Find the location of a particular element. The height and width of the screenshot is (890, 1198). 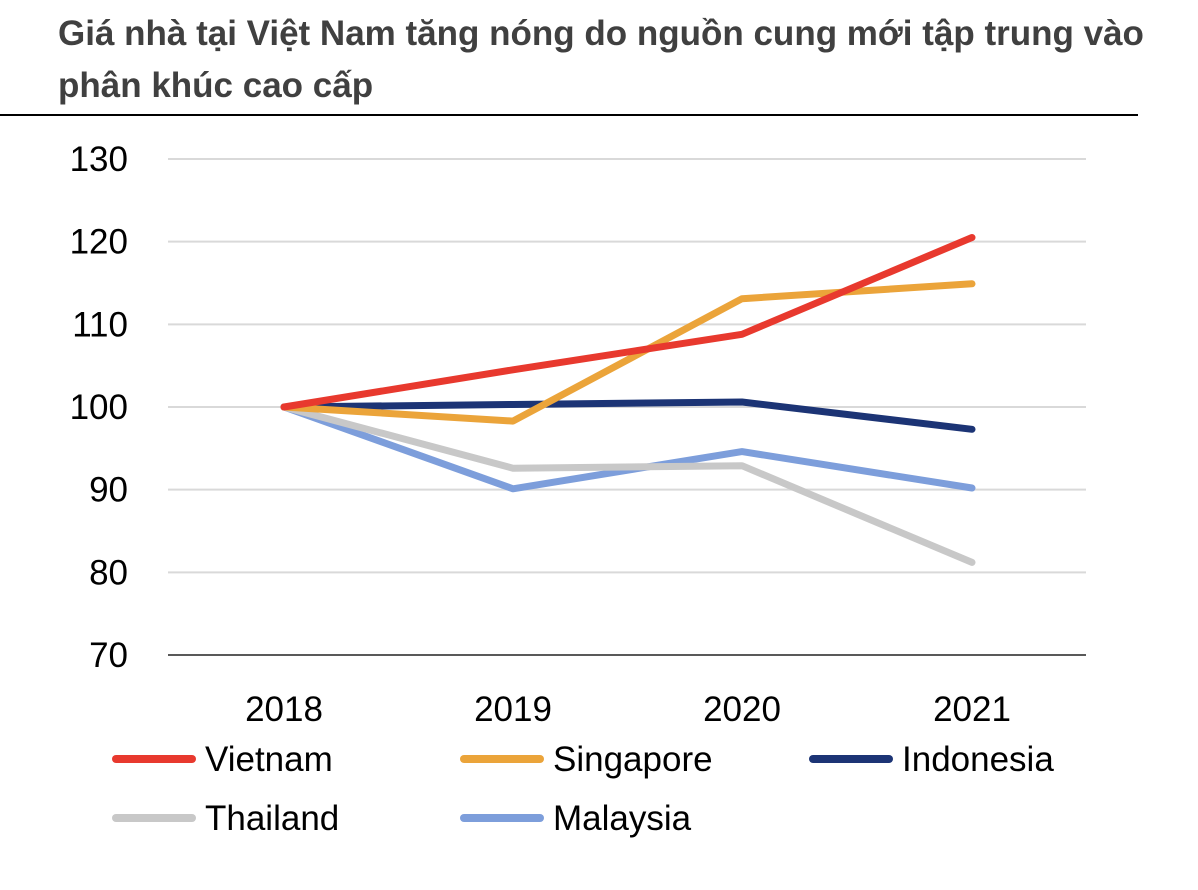

legend-label-thailand: Thailand is located at coordinates (272, 818).